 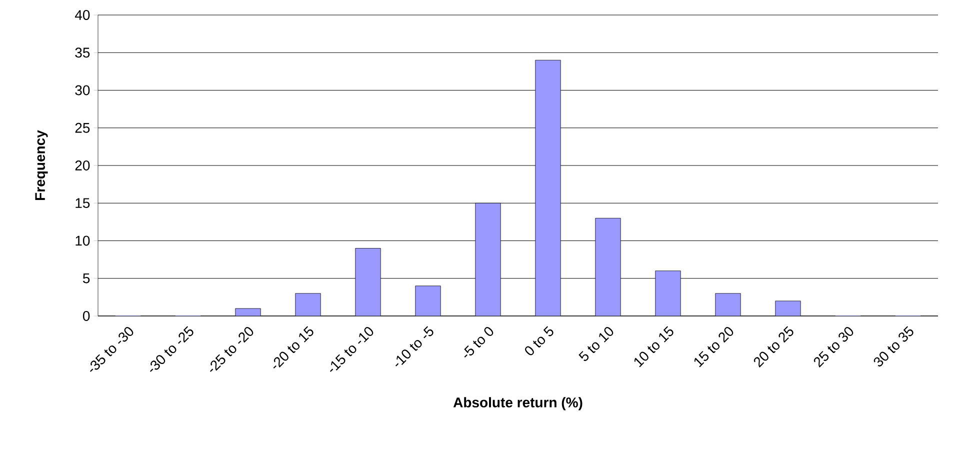 What do you see at coordinates (82, 127) in the screenshot?
I see `y-tick-label: 25` at bounding box center [82, 127].